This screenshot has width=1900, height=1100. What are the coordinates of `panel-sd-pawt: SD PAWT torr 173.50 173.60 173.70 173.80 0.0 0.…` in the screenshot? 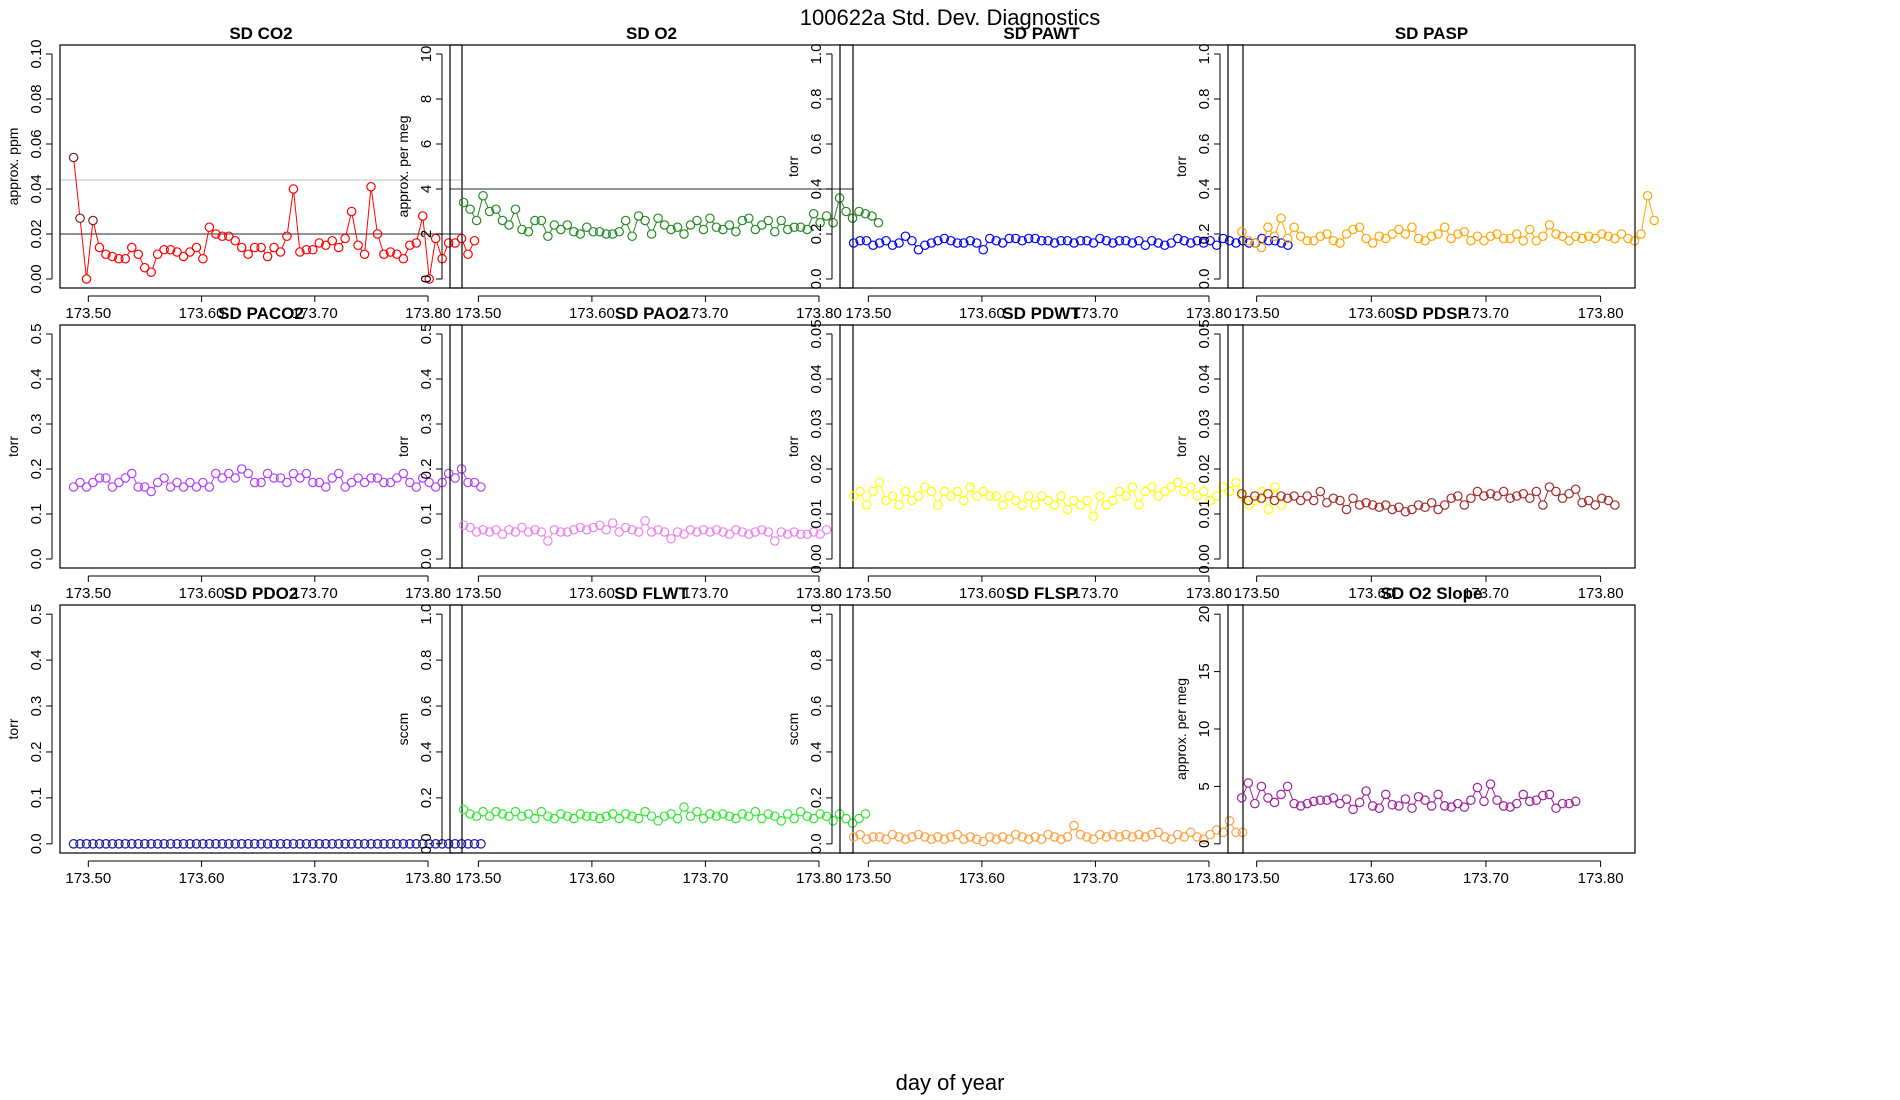 It's located at (1039, 173).